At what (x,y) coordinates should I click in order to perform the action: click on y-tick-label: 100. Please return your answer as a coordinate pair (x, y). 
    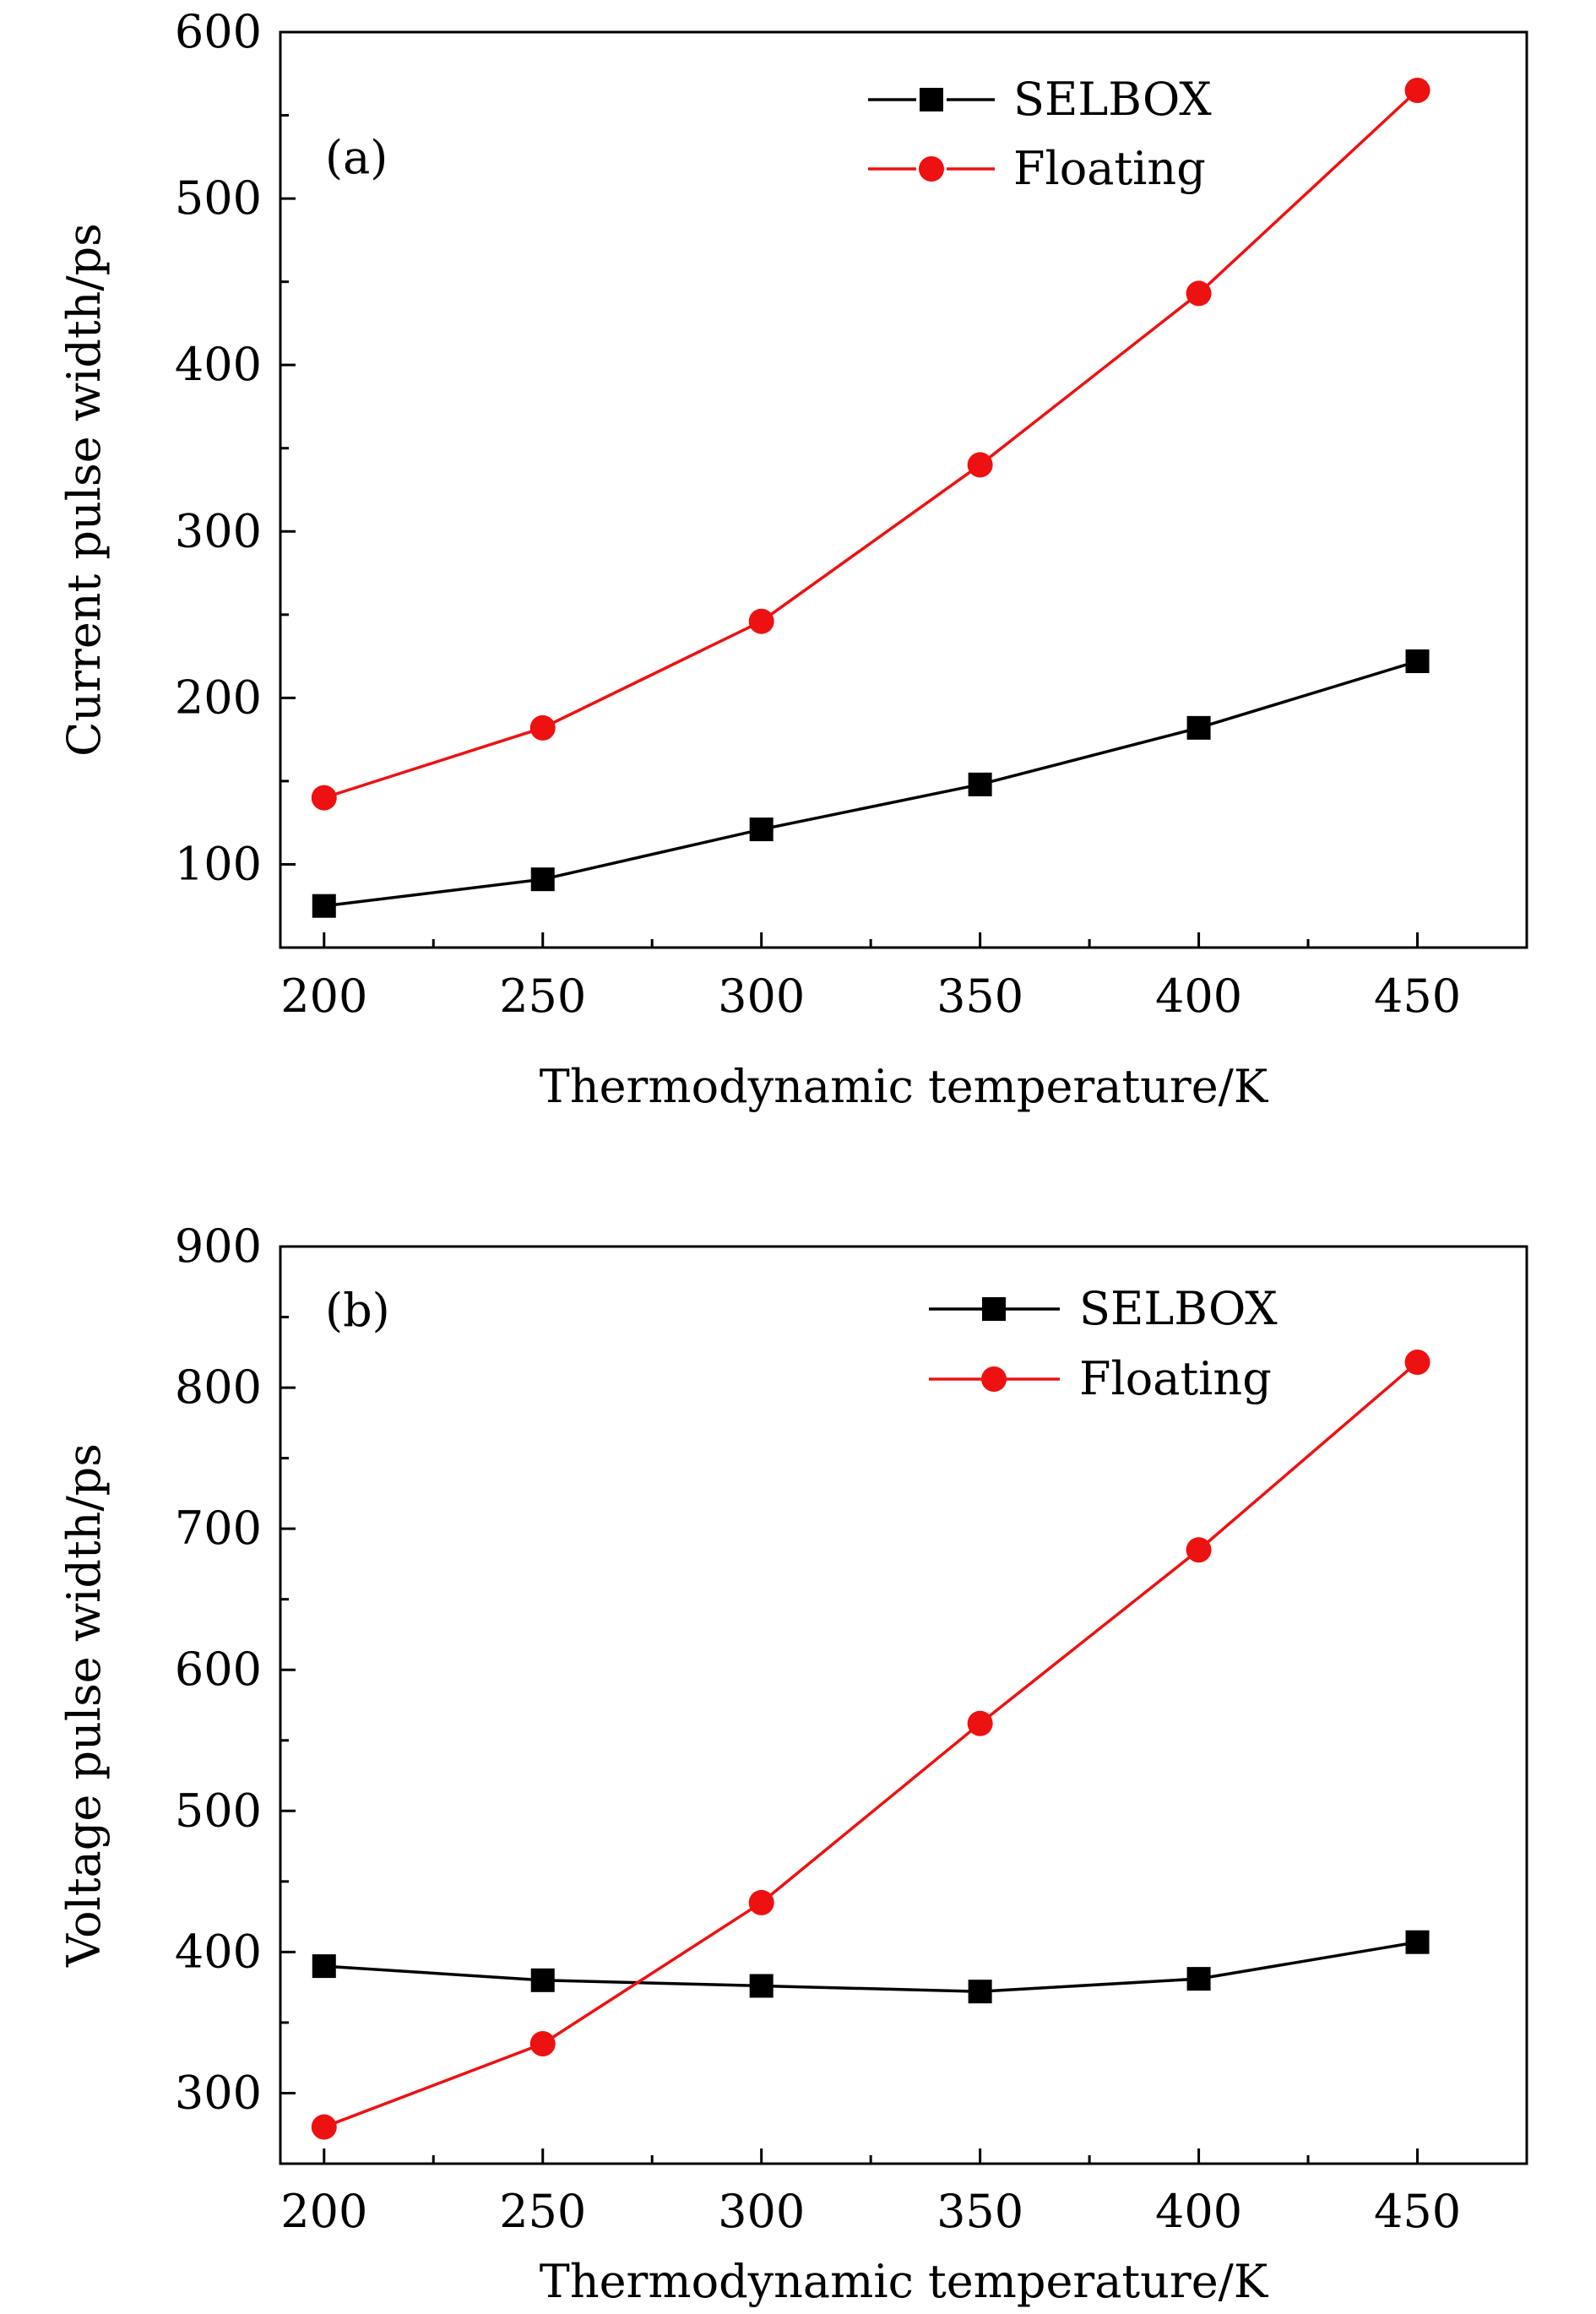
    Looking at the image, I should click on (218, 863).